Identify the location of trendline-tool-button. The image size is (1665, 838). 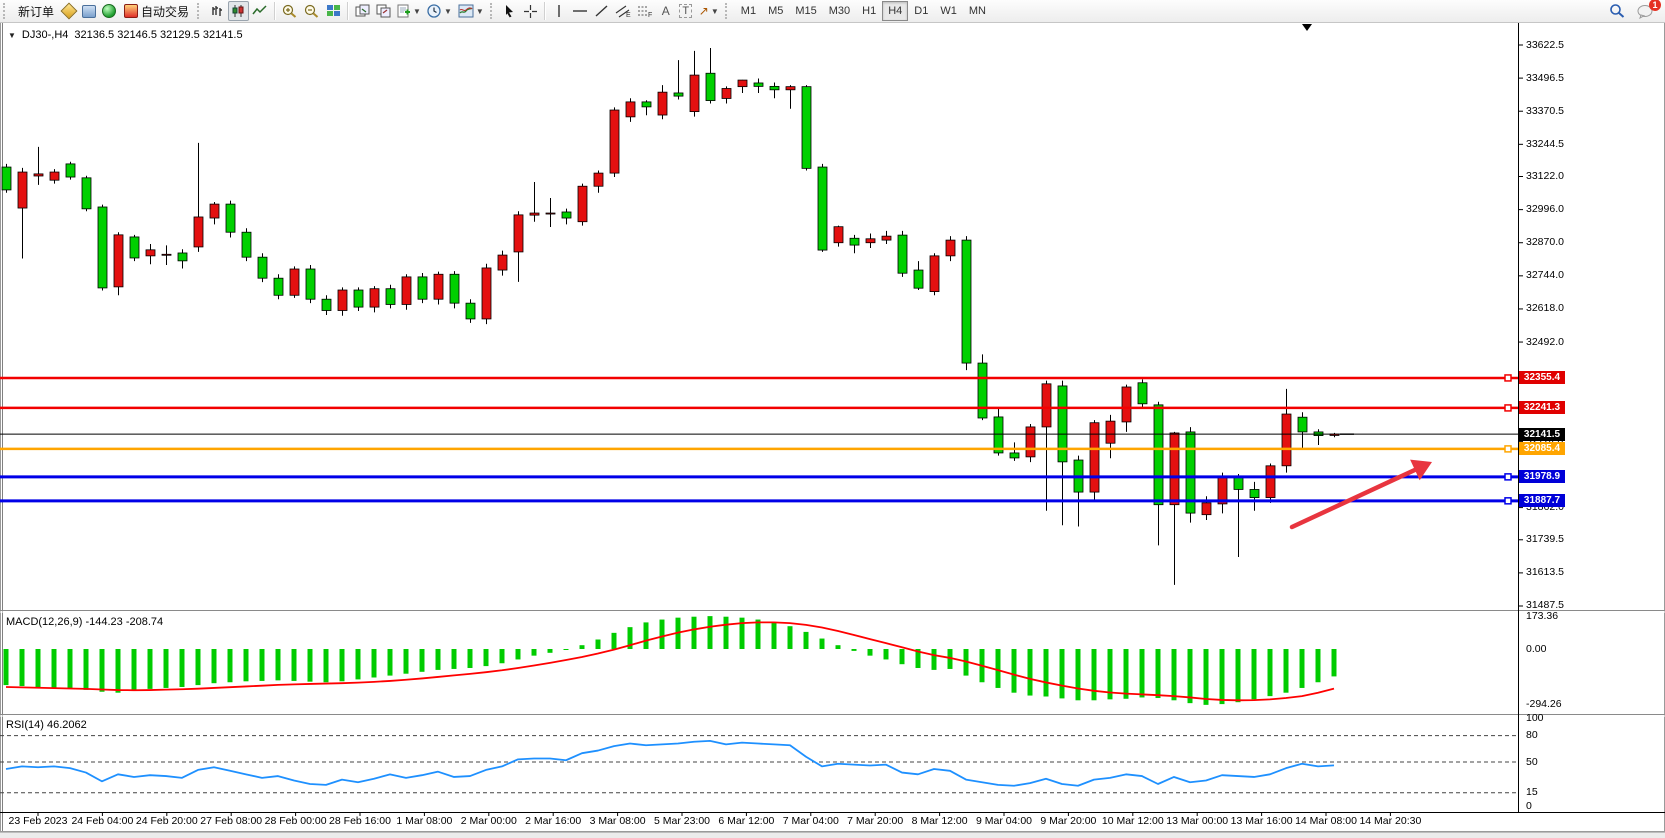
(601, 11).